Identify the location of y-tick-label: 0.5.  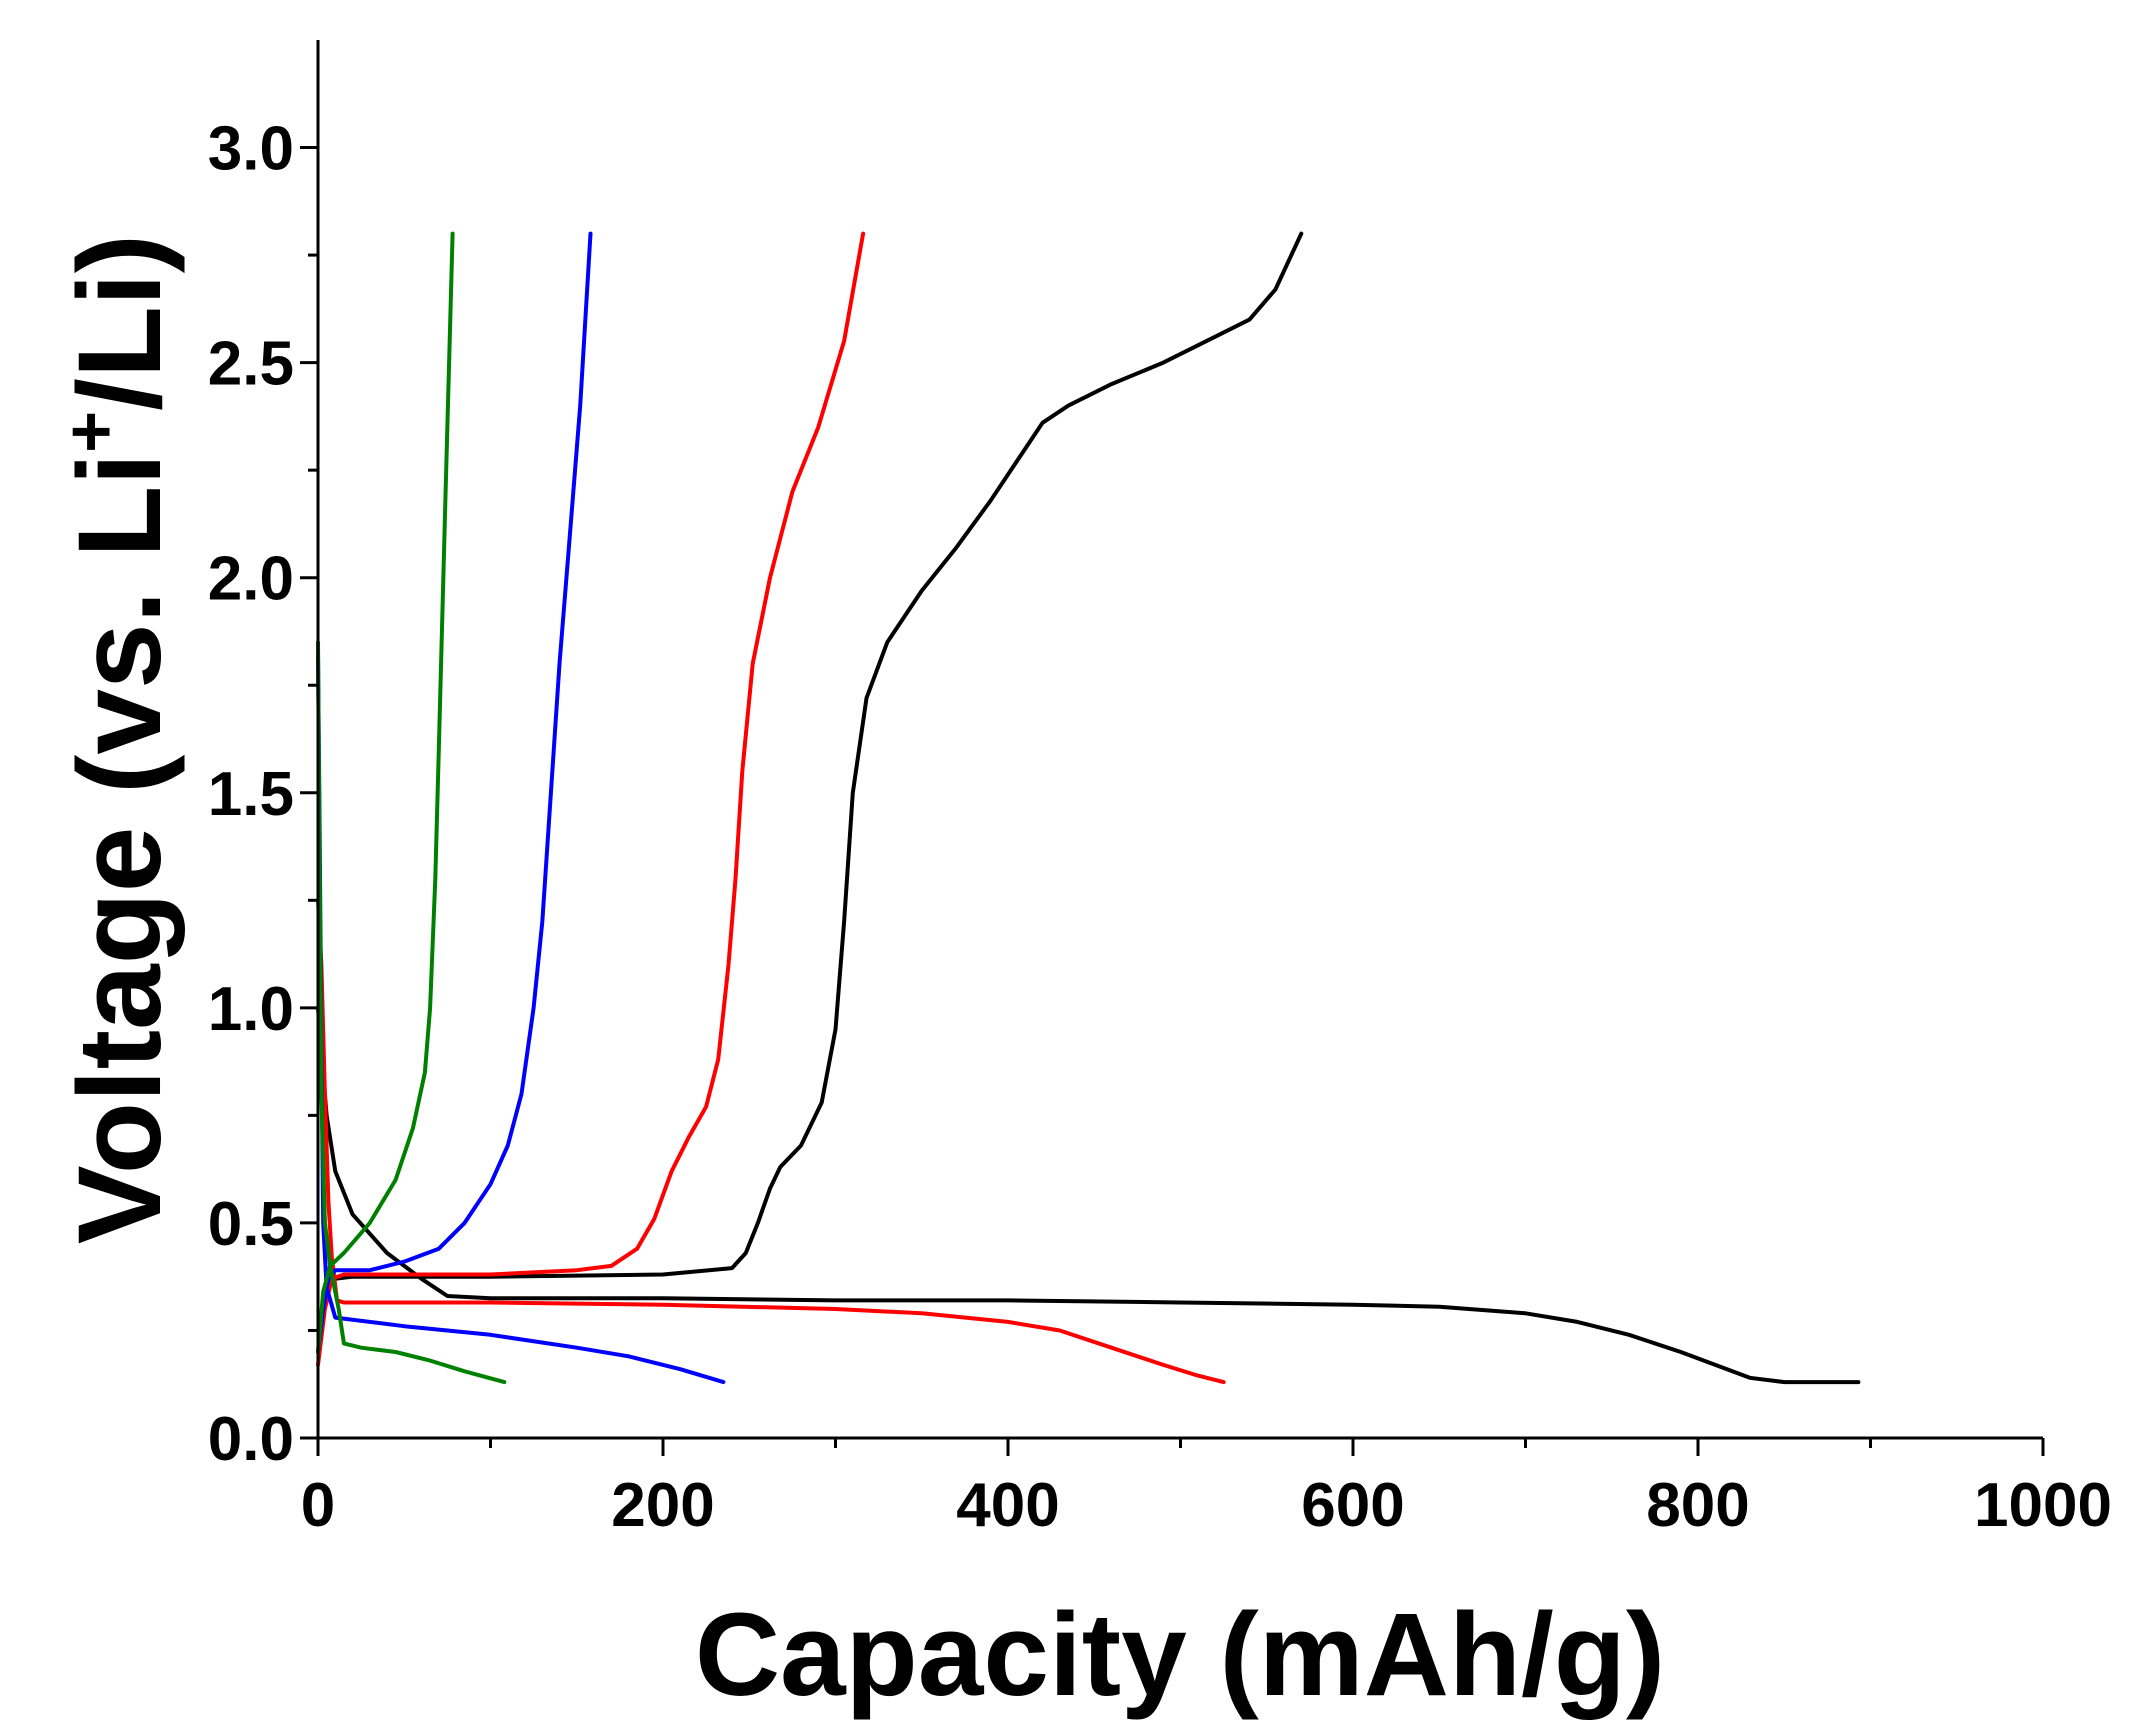
(251, 1224).